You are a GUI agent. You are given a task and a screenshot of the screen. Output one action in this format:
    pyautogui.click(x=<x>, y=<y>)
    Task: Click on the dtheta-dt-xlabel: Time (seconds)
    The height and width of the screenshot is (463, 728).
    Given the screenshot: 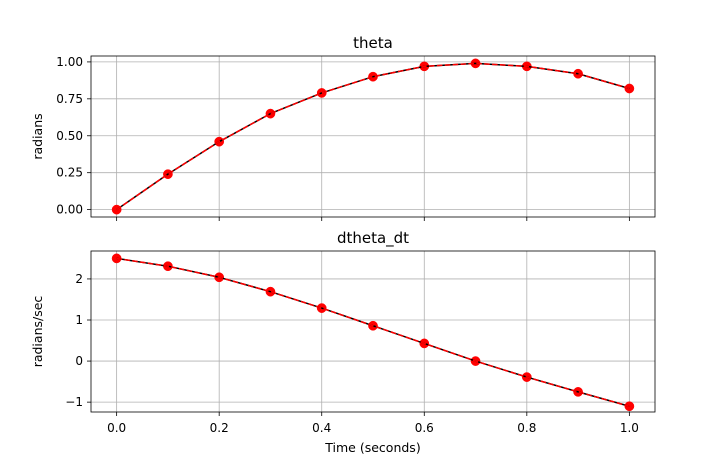 What is the action you would take?
    pyautogui.click(x=372, y=447)
    